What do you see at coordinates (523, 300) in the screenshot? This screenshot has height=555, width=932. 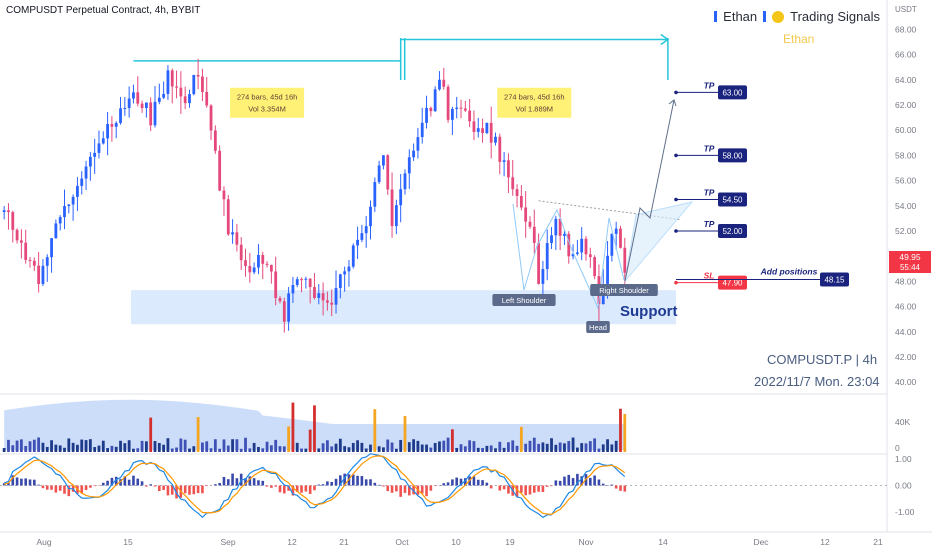 I see `pattern-label: Left Shoulder` at bounding box center [523, 300].